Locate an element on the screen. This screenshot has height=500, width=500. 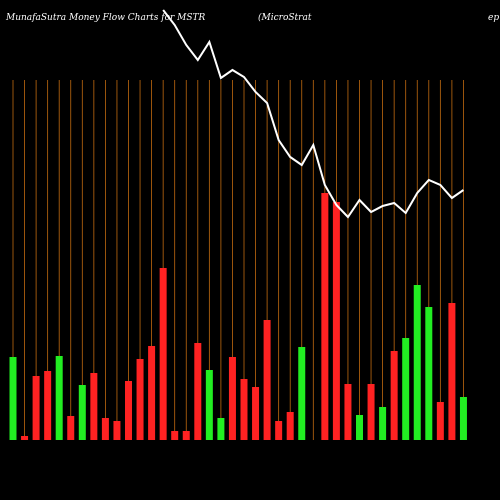
chart-subtitle: (MicroStrat is located at coordinates (285, 17).